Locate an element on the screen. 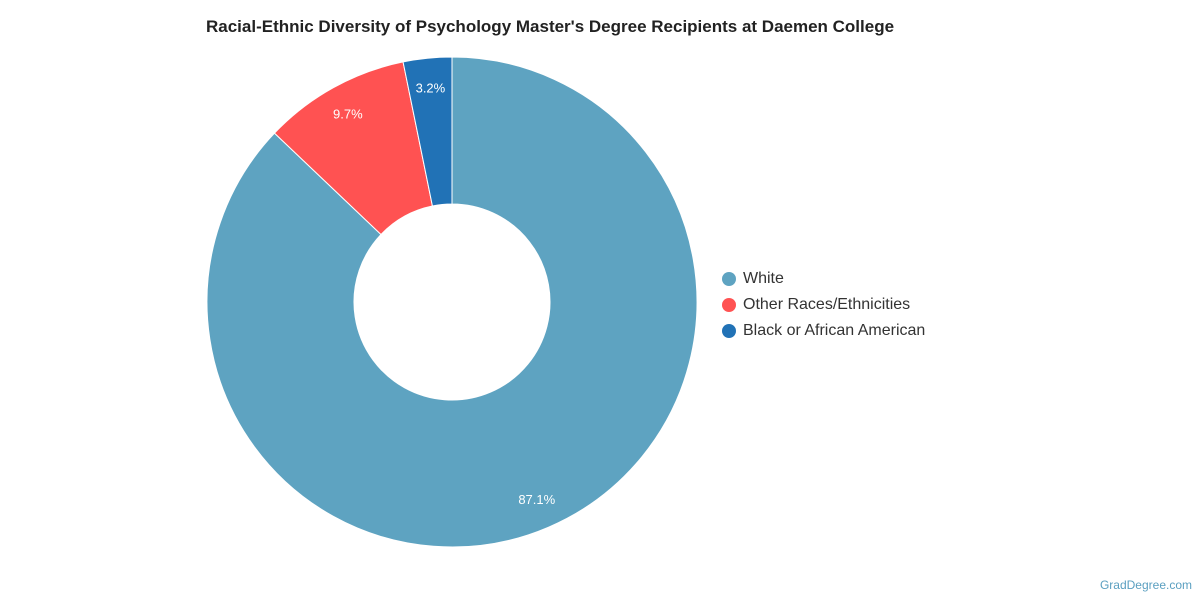 This screenshot has width=1200, height=600. legend-item-black-or-african-american: Black or African American is located at coordinates (823, 331).